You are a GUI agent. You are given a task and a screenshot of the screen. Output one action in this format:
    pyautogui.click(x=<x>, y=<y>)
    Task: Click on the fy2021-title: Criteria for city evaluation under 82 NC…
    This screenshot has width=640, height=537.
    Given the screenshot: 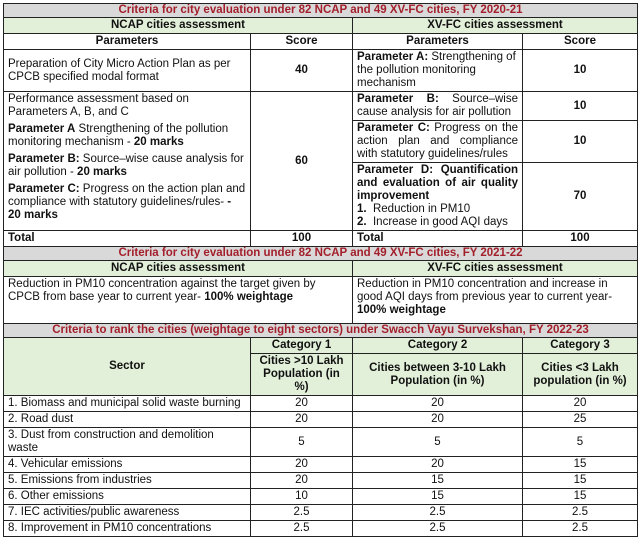 What is the action you would take?
    pyautogui.click(x=320, y=253)
    